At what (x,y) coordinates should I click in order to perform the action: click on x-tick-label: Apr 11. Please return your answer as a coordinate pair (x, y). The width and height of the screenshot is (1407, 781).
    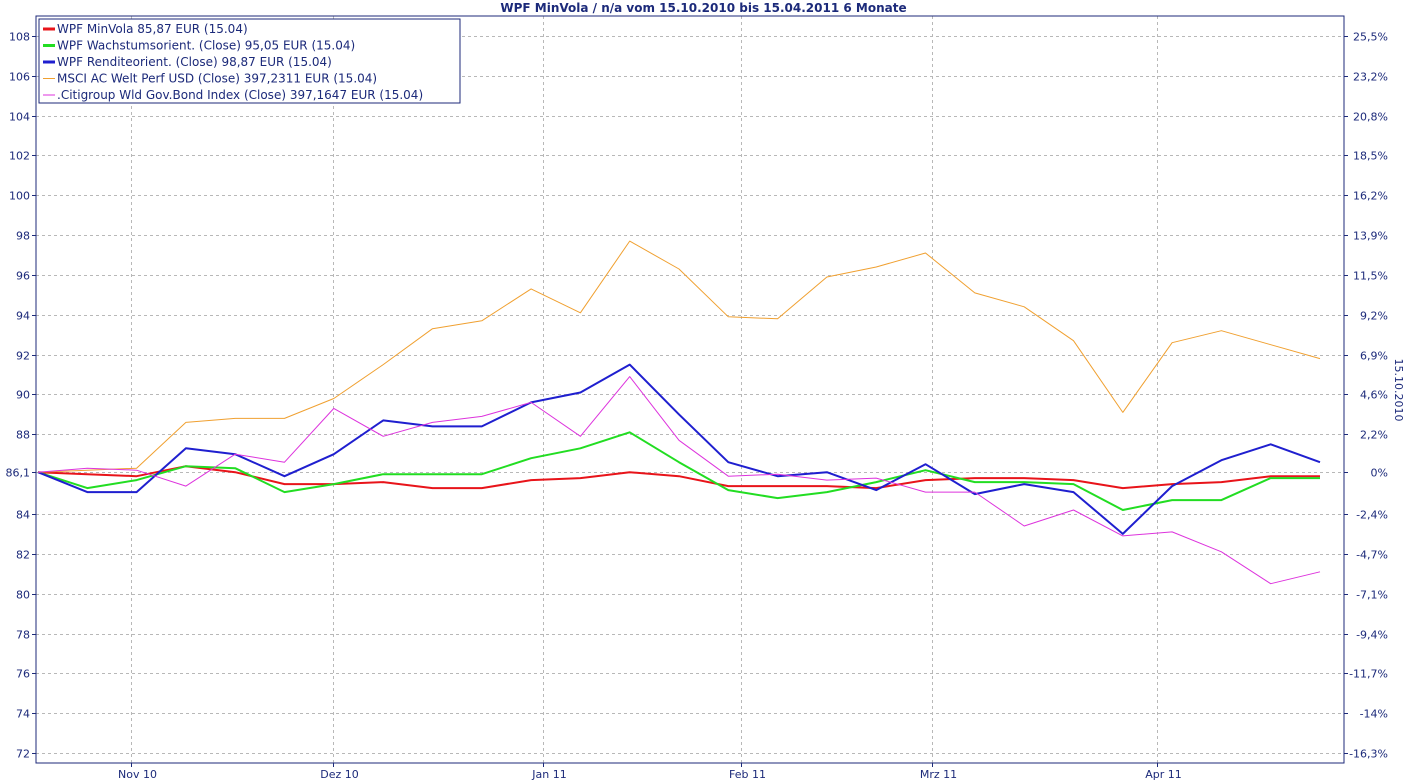
    Looking at the image, I should click on (1163, 774).